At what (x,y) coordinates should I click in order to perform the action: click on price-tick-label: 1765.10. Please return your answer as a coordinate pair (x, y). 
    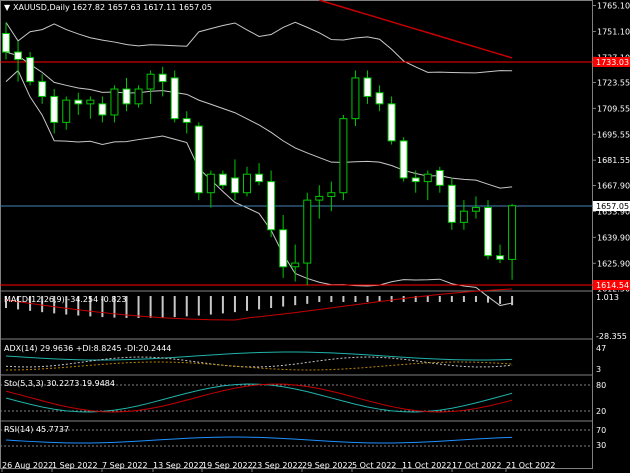
    Looking at the image, I should click on (613, 6).